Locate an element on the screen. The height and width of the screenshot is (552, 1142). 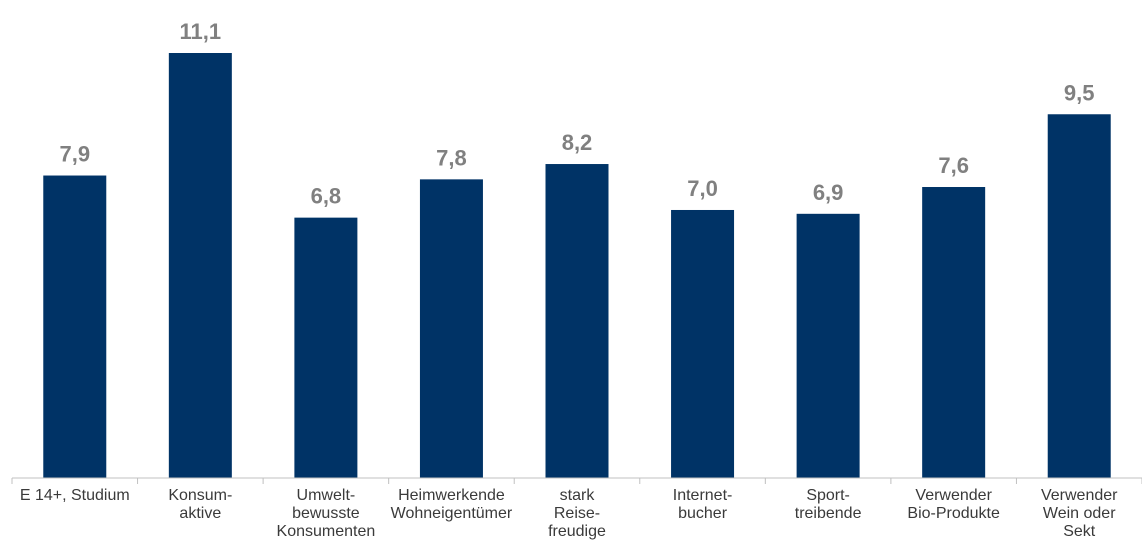
x-axis-ticks is located at coordinates (576, 481).